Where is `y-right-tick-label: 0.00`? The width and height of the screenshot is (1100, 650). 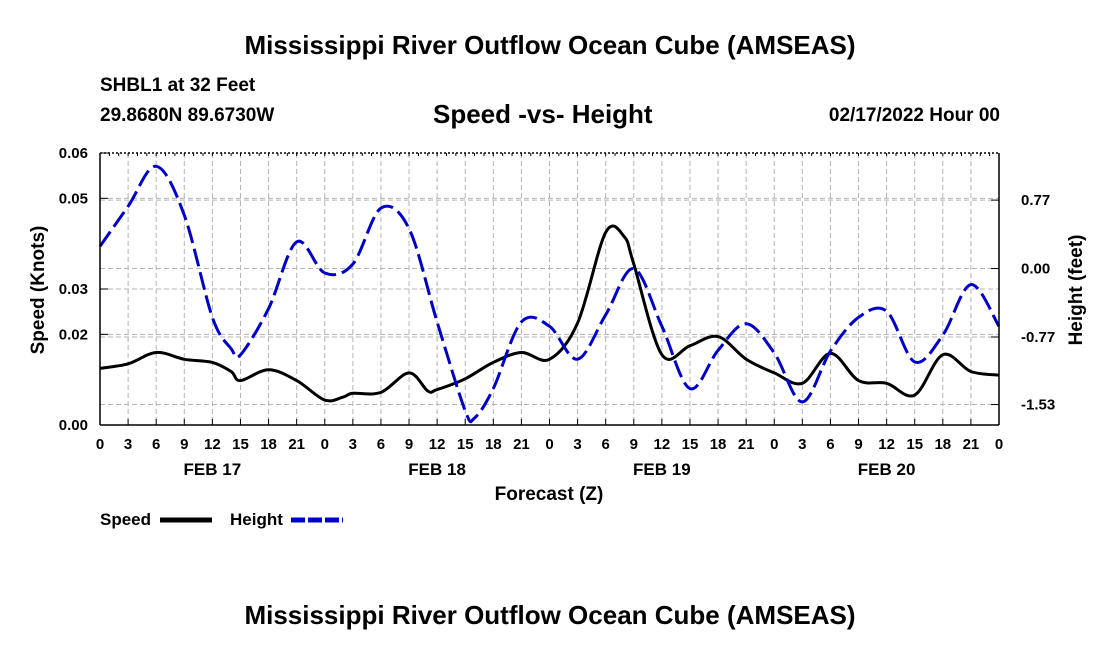 y-right-tick-label: 0.00 is located at coordinates (1035, 269).